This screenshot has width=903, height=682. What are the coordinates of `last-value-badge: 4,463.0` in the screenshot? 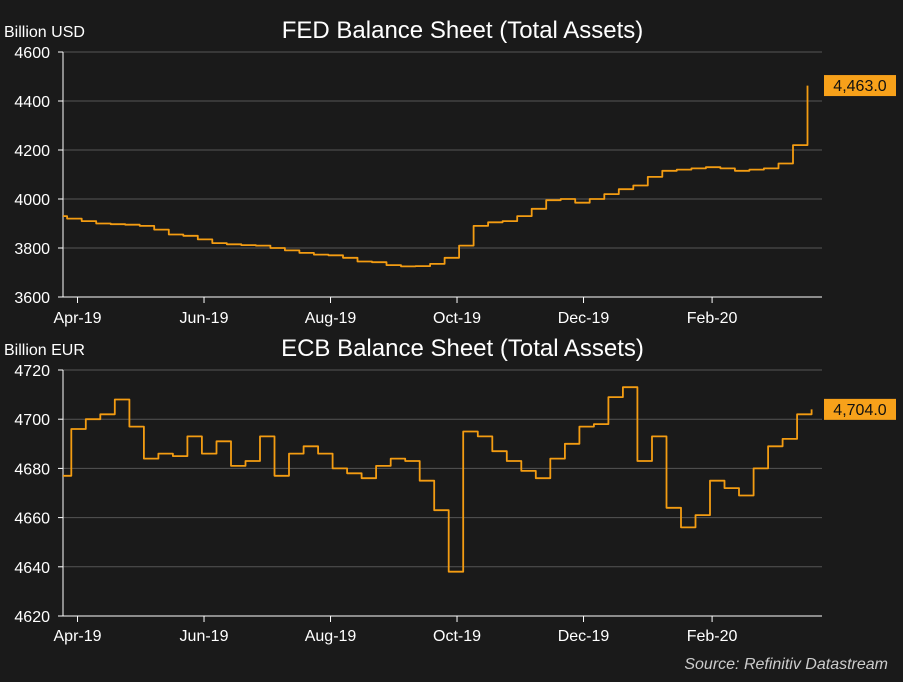 It's located at (860, 86).